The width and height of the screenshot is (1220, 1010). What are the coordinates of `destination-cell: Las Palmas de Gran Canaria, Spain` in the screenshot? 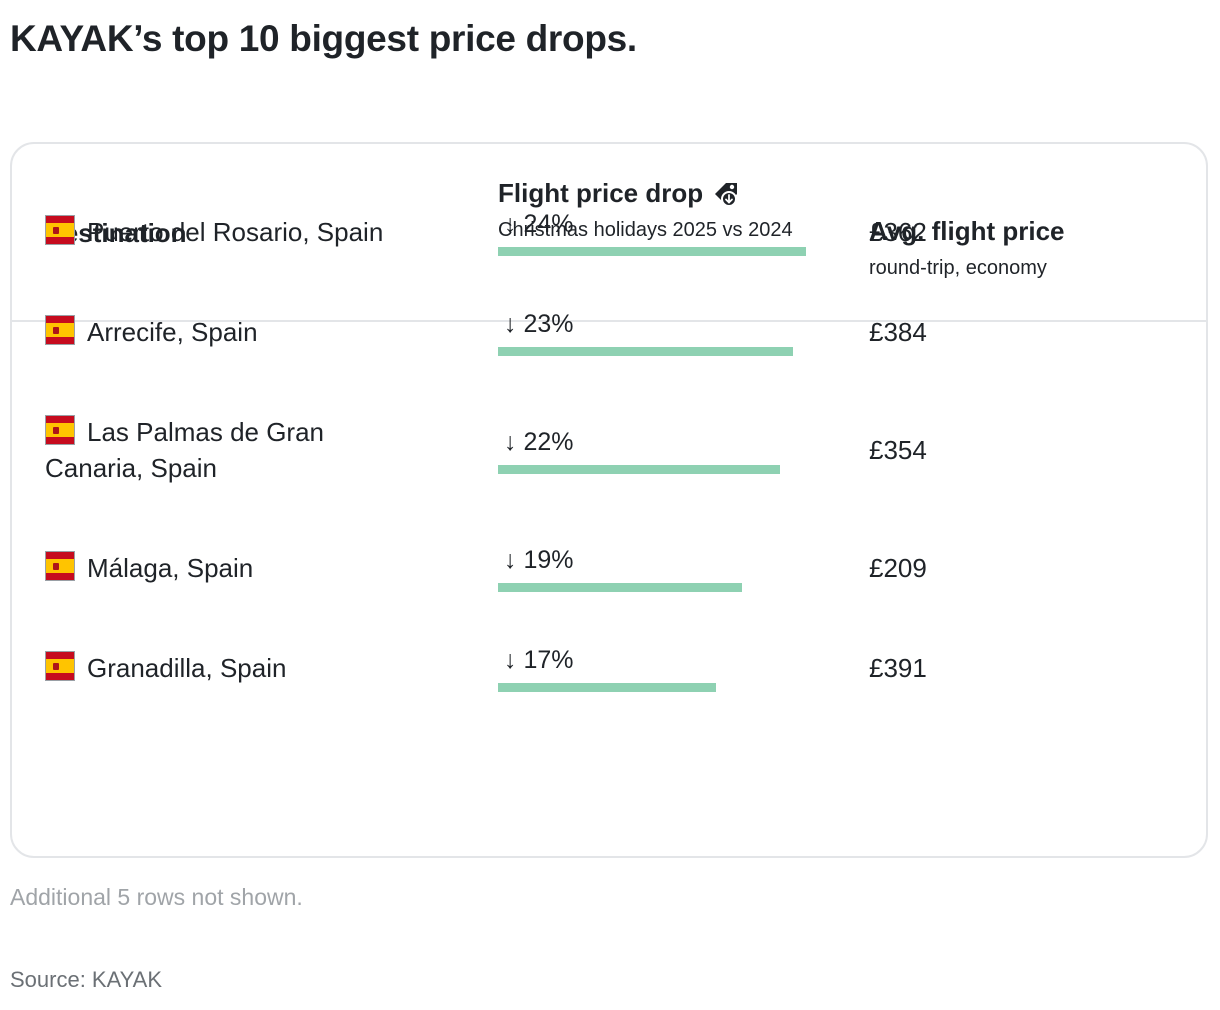 It's located at (230, 450).